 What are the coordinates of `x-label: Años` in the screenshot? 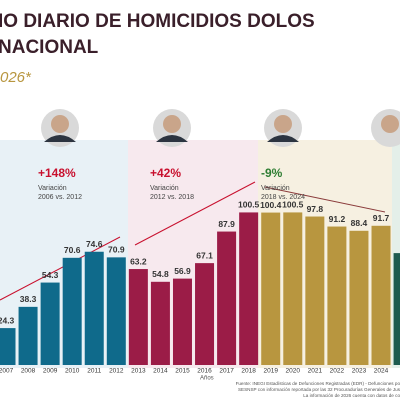 It's located at (207, 379).